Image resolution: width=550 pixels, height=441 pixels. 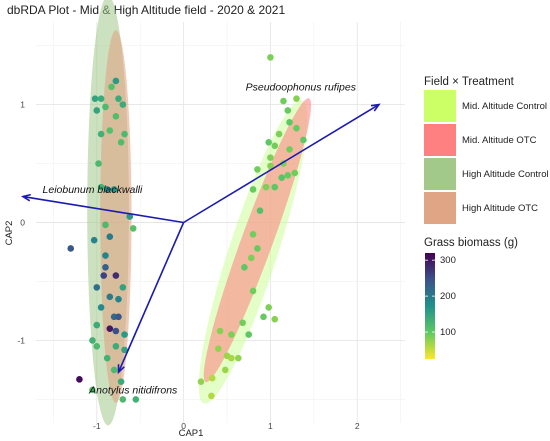 I want to click on ellipse-high-altitude-otc, so click(x=116, y=216).